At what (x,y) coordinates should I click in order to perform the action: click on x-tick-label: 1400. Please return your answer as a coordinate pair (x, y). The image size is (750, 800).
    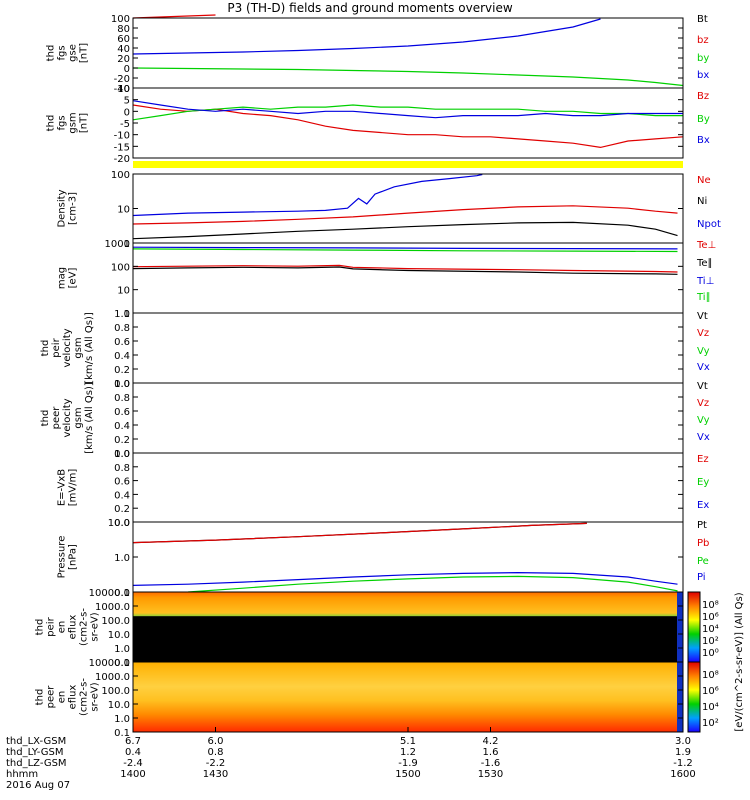
    Looking at the image, I should click on (132, 774).